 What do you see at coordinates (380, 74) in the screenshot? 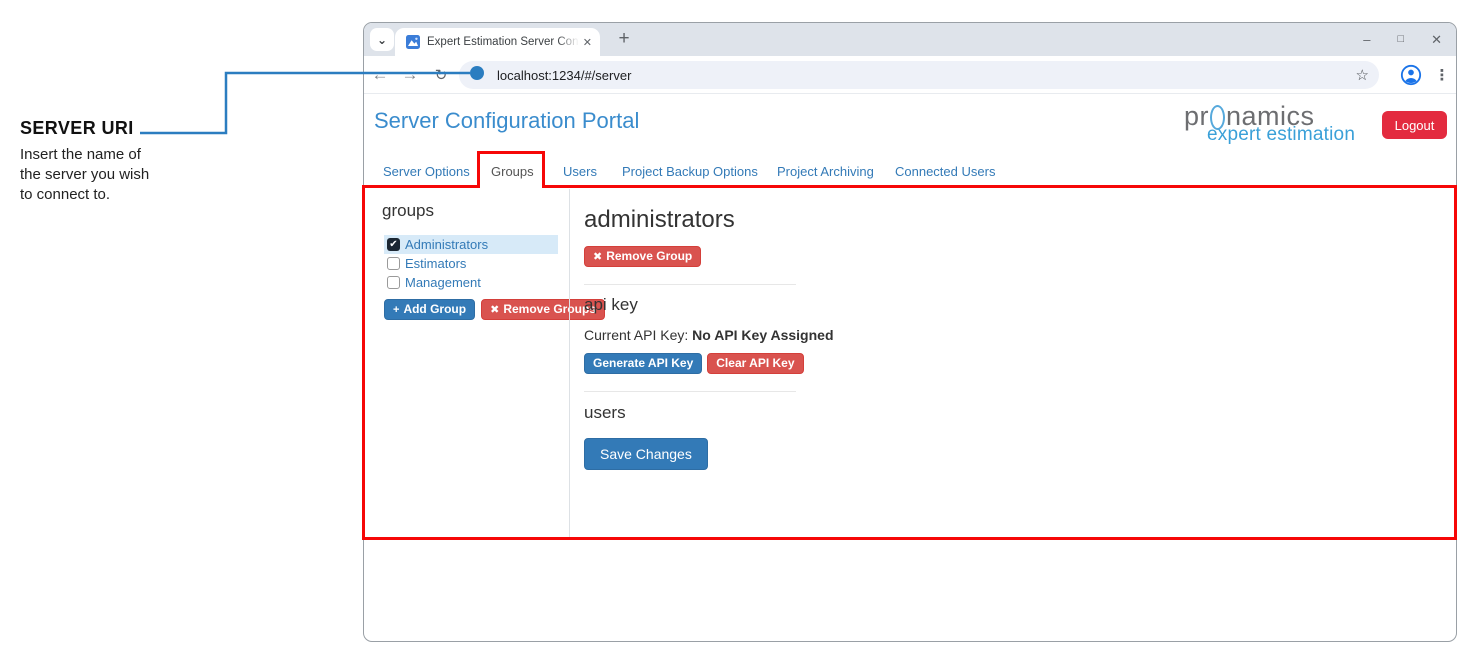
I see `back-button: ←` at bounding box center [380, 74].